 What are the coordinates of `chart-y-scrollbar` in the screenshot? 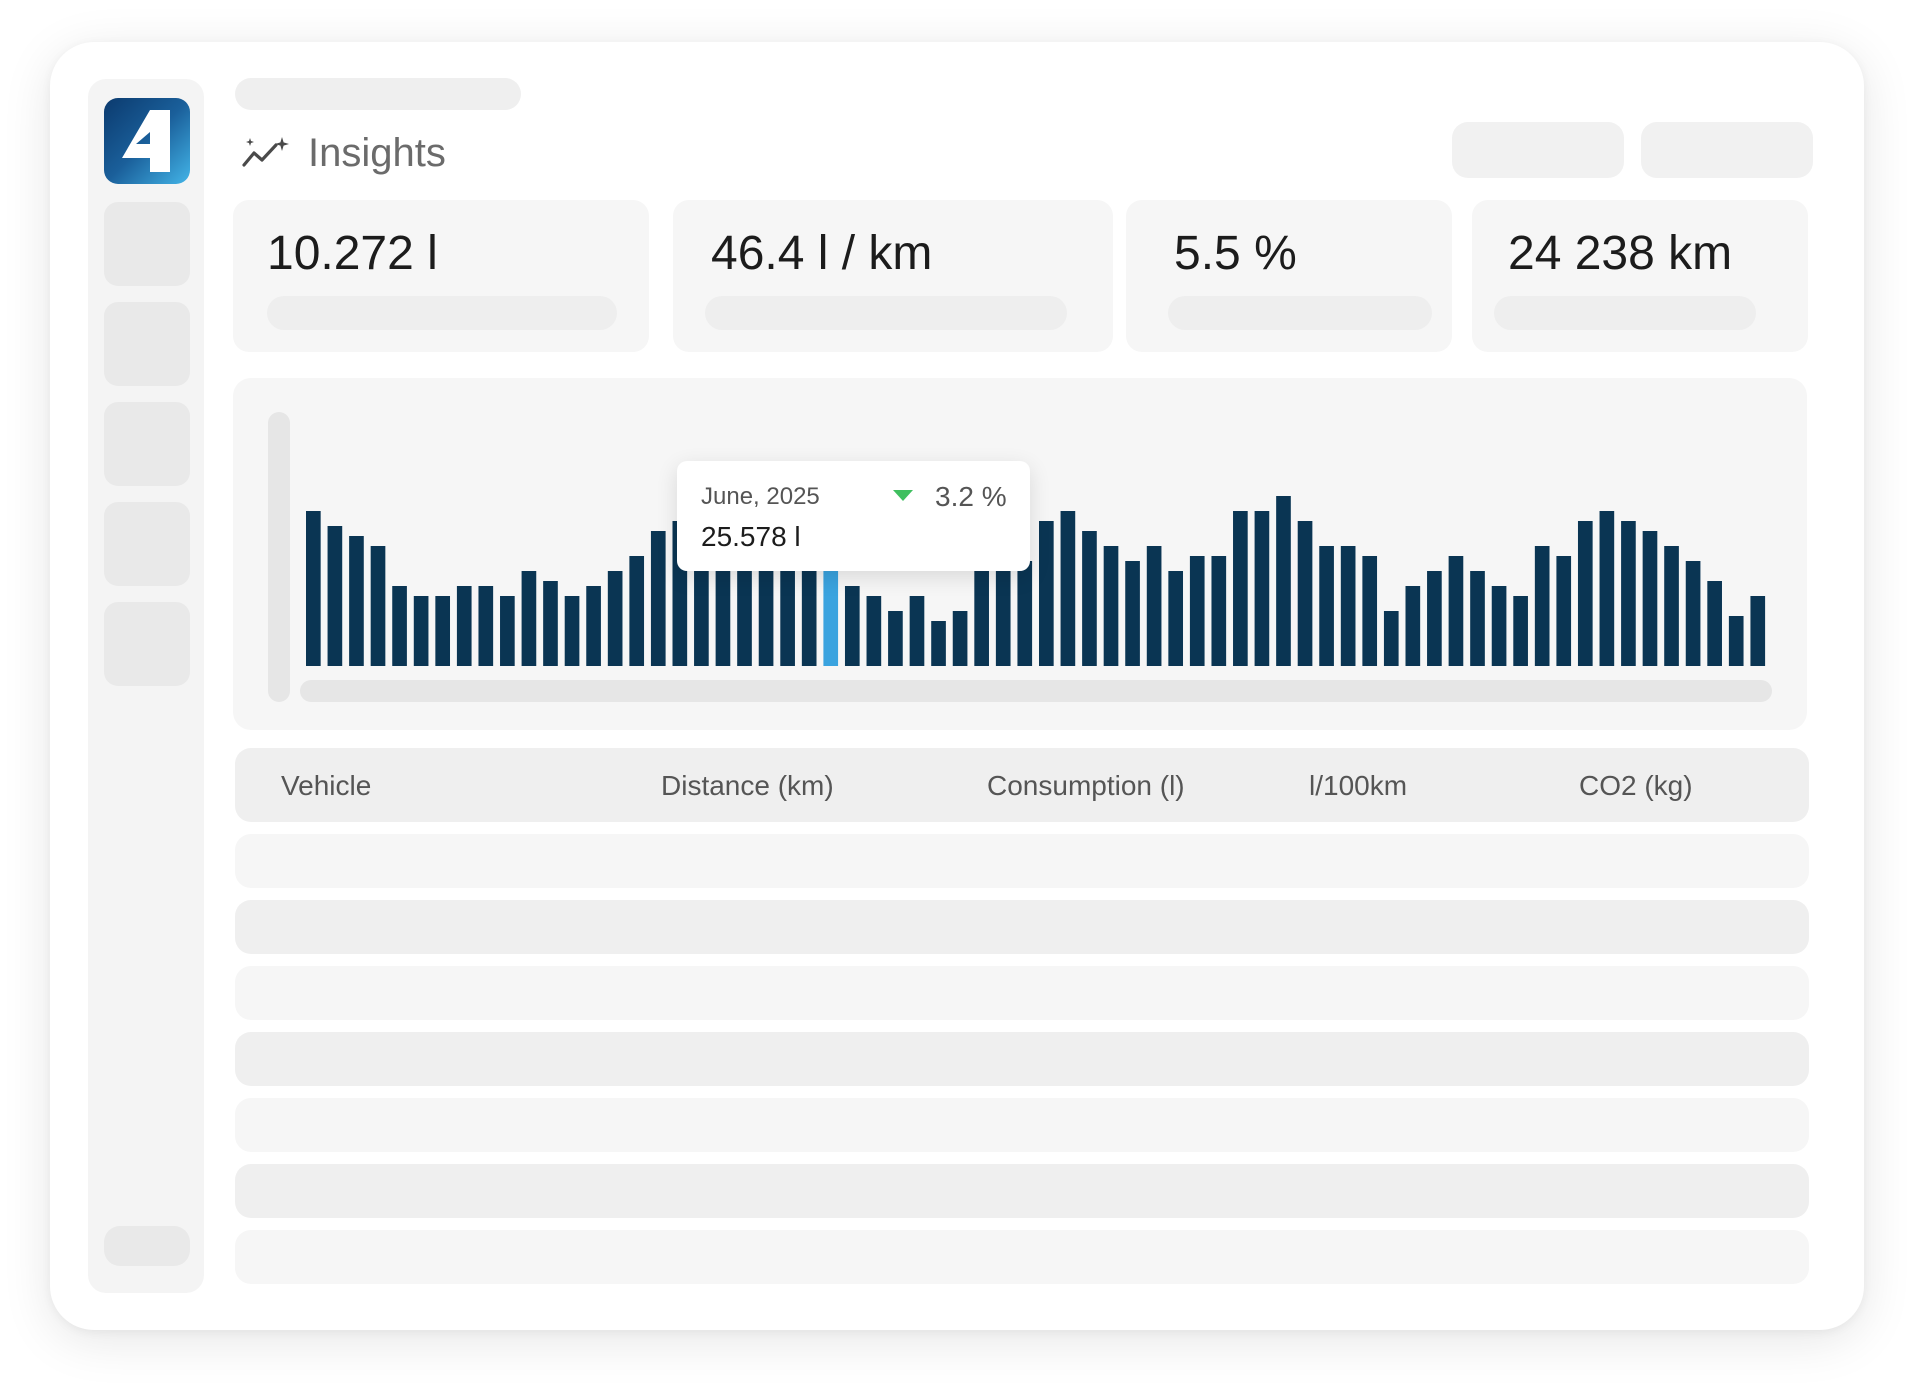 It's located at (279, 557).